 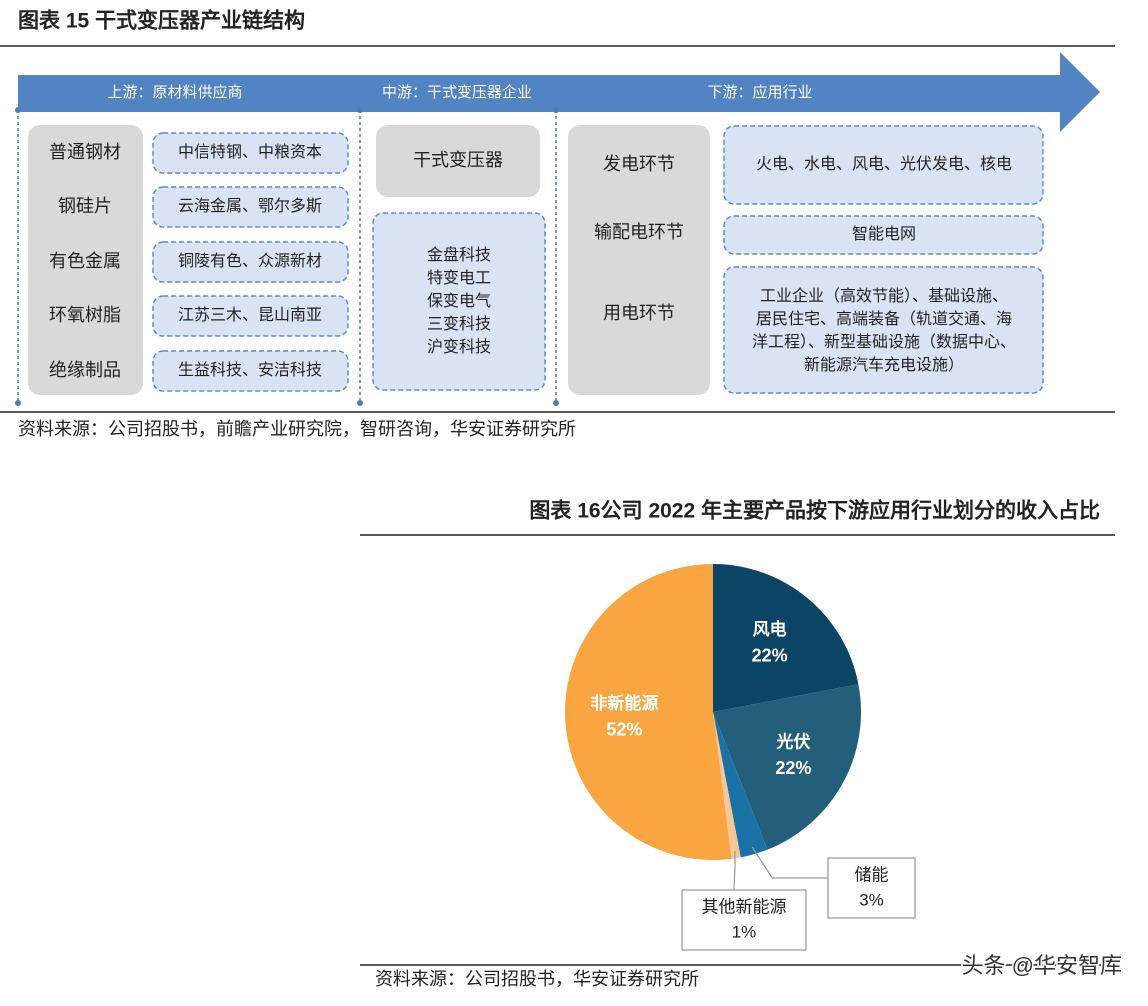 I want to click on application: 工业企业（高效节能）、基础设施、, so click(x=884, y=296).